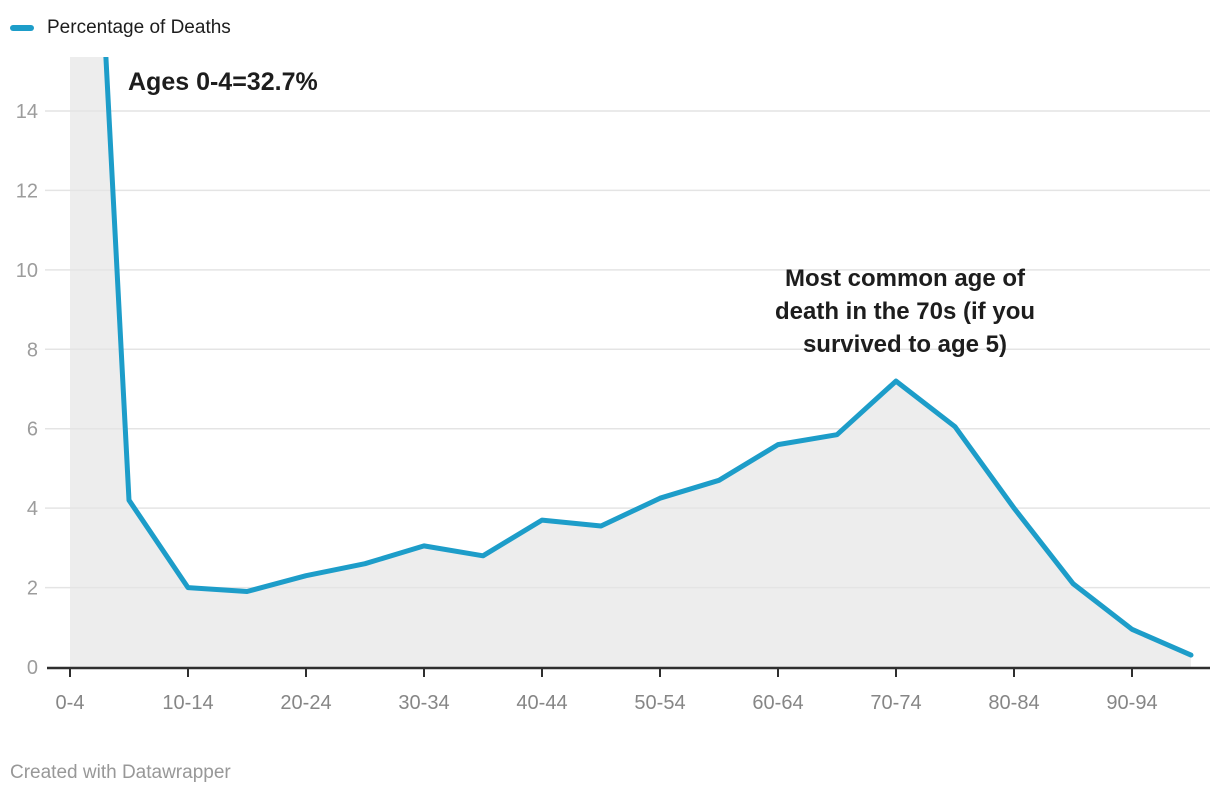  I want to click on svg-text: 90-94, so click(1131, 703).